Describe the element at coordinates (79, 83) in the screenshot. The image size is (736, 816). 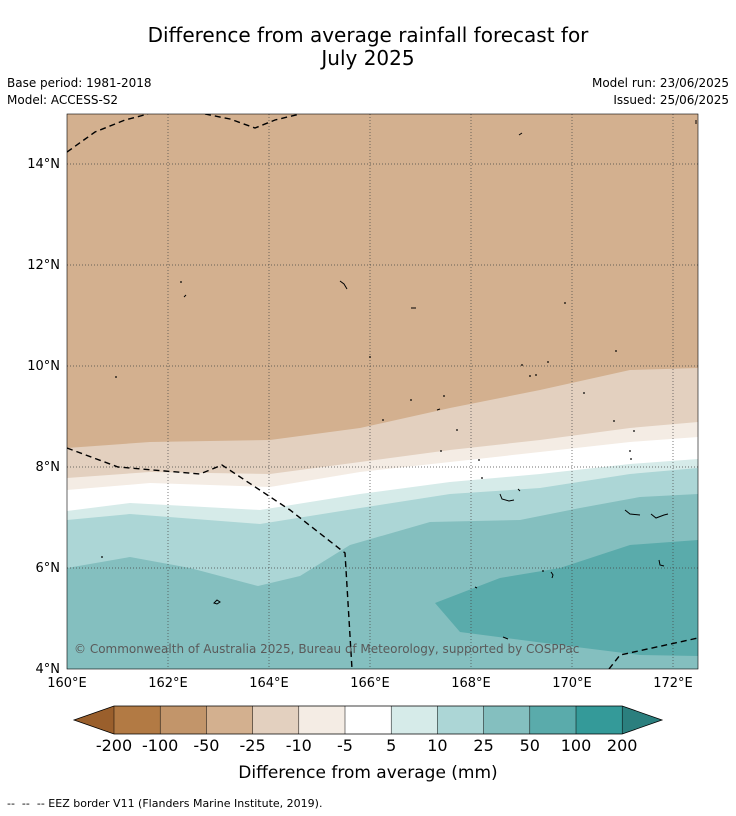
I see `base-period: Base period: 1981-2018` at that location.